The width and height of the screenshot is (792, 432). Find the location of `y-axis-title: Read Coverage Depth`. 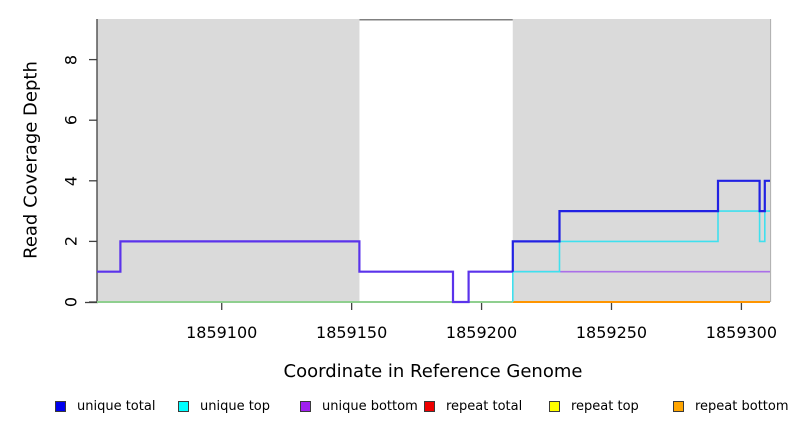

y-axis-title: Read Coverage Depth is located at coordinates (31, 160).